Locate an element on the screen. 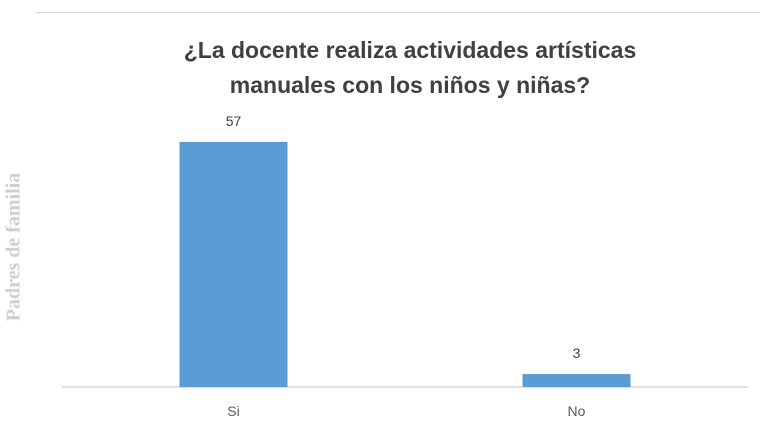 The height and width of the screenshot is (427, 761). chart-title-line-2: manuales con los niños y niñas? is located at coordinates (410, 85).